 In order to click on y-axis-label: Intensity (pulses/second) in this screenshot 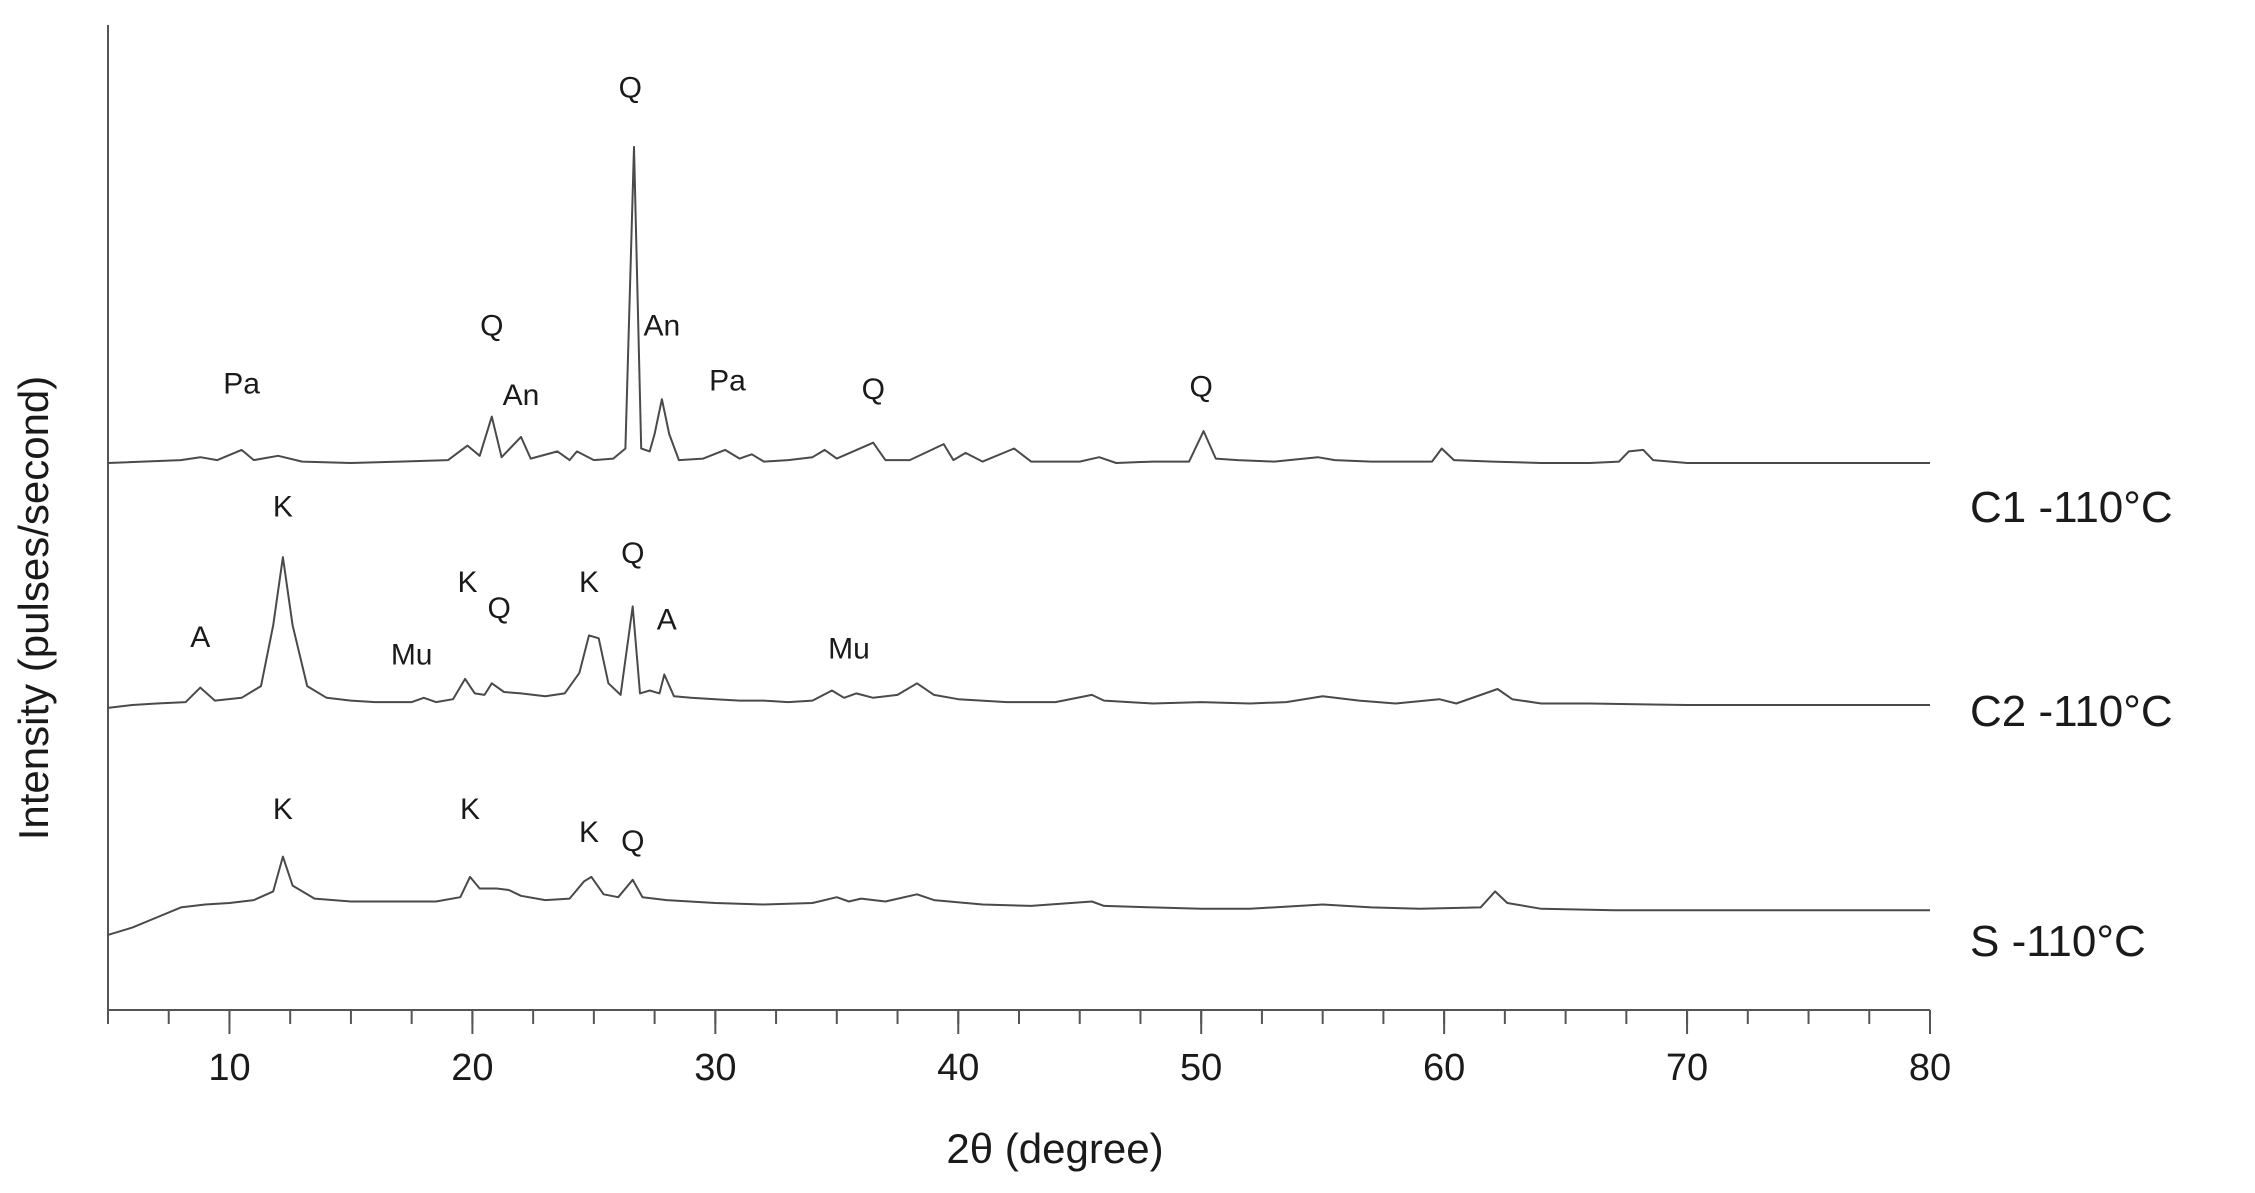, I will do `click(33, 608)`.